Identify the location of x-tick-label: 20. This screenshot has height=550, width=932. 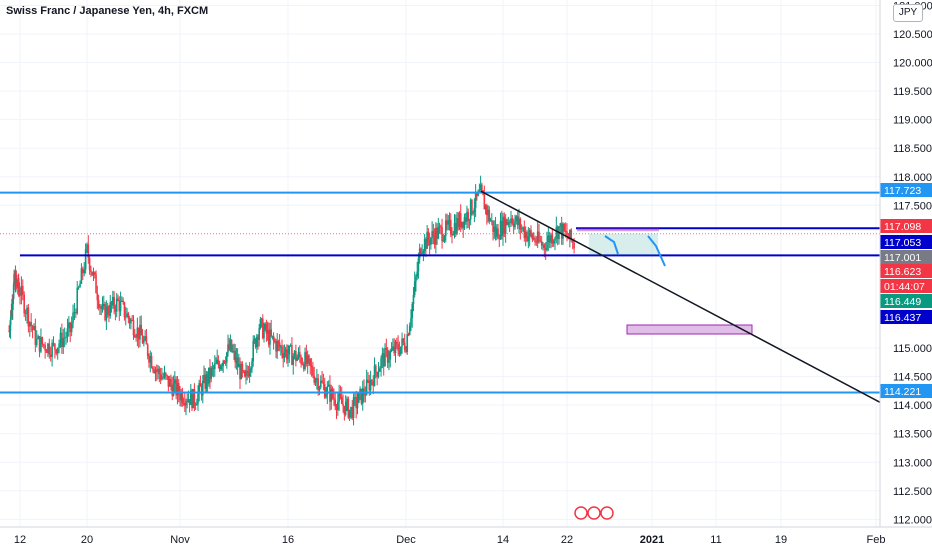
(87, 540).